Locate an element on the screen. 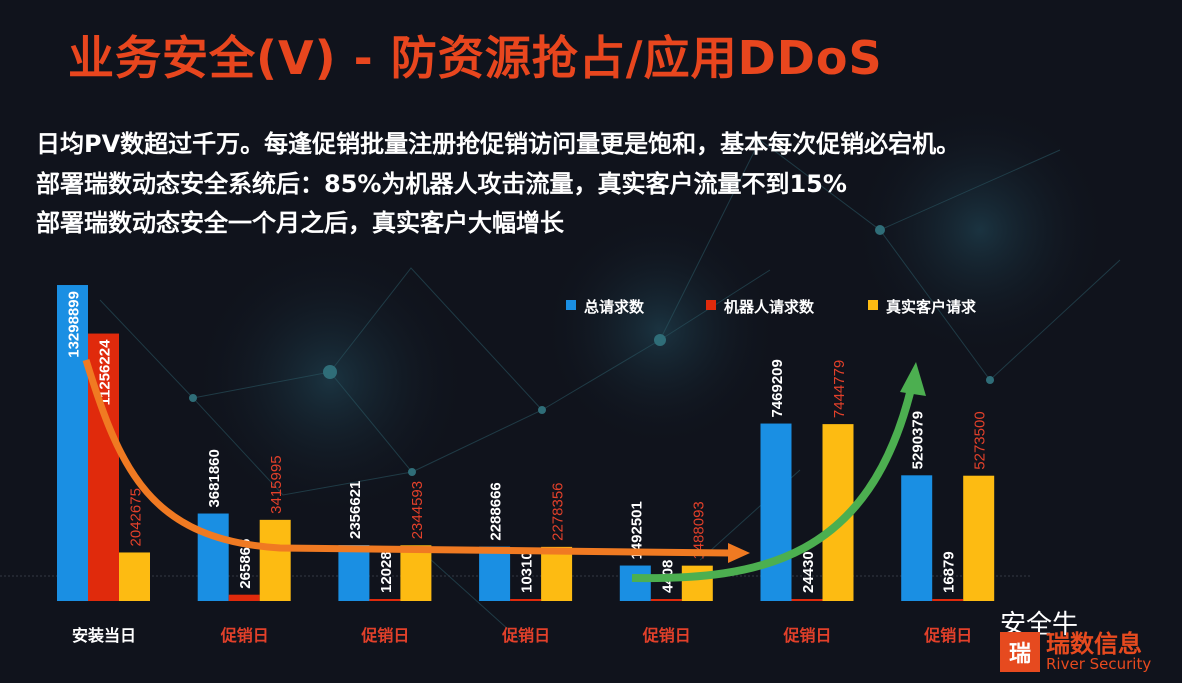 Image resolution: width=1182 pixels, height=683 pixels. data-label: 3681860 is located at coordinates (214, 478).